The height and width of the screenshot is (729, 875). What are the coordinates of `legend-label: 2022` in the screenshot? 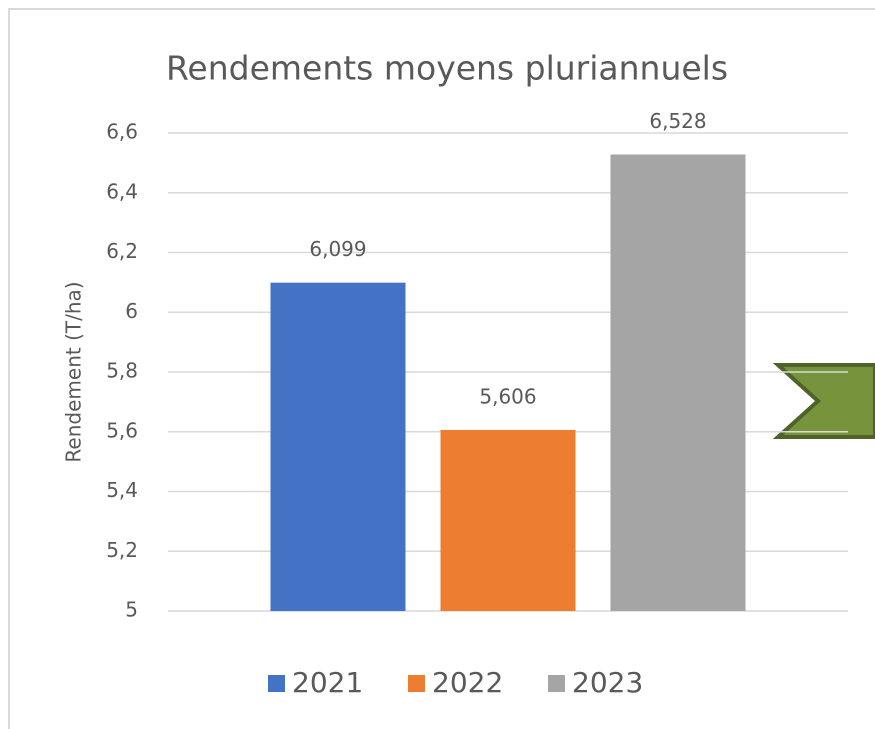 It's located at (467, 682).